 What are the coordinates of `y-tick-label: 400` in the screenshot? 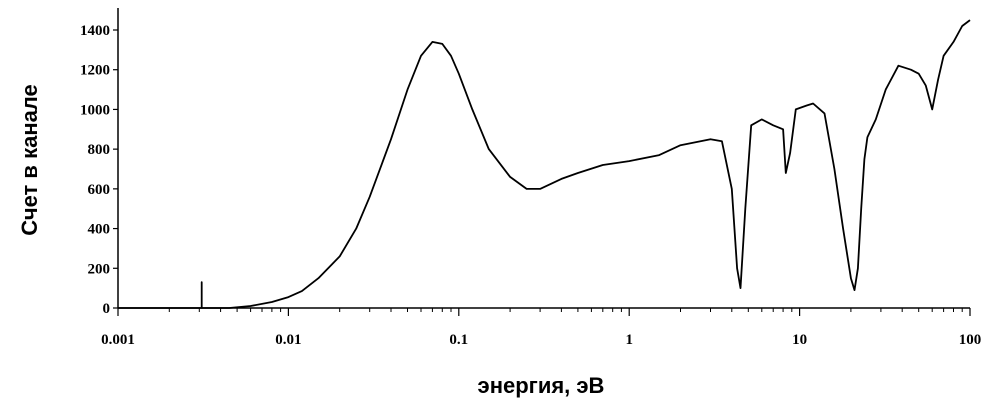 It's located at (99, 230).